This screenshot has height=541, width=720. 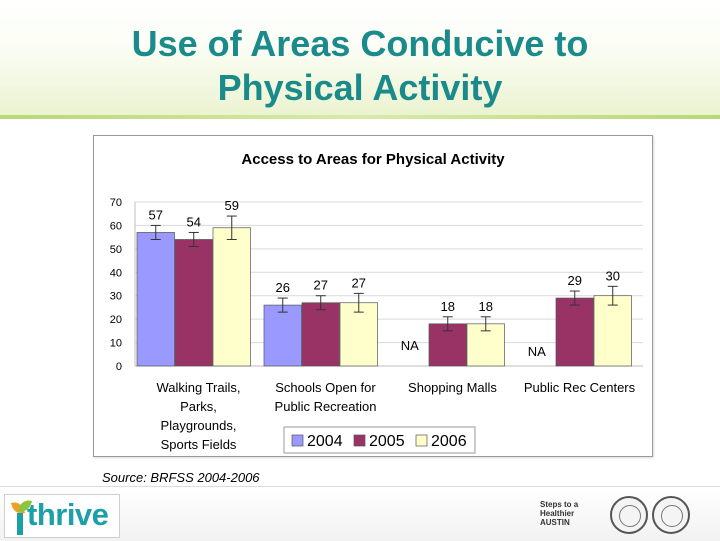 What do you see at coordinates (629, 515) in the screenshot?
I see `partner-seal-icon` at bounding box center [629, 515].